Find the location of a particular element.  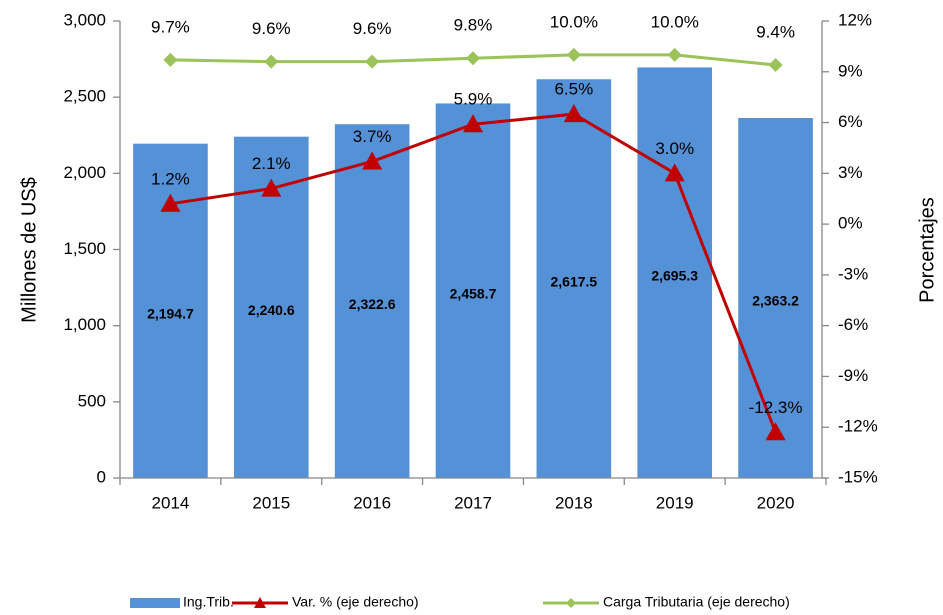

point-value-label: 9.4% is located at coordinates (775, 31).